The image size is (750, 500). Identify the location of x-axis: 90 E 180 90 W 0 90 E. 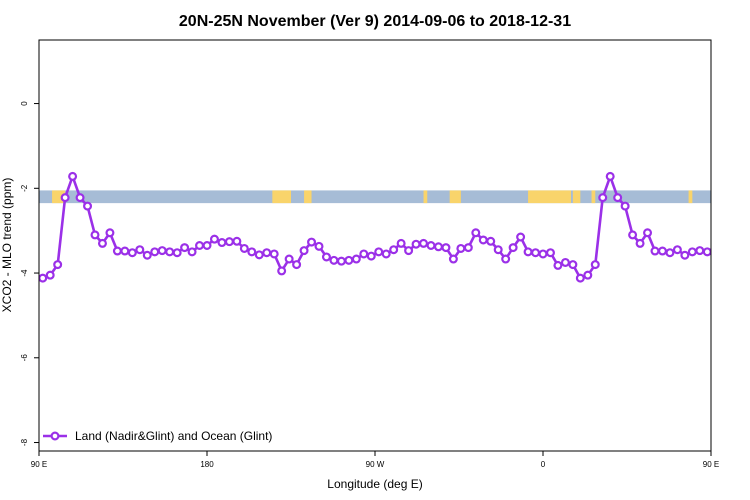
(375, 460).